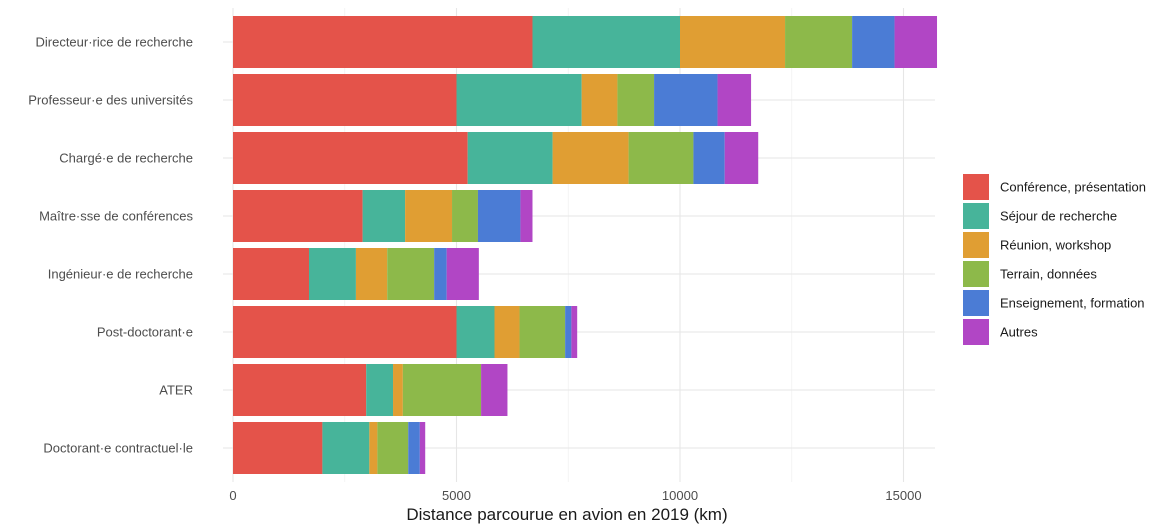 This screenshot has height=528, width=1161. I want to click on y-tick-label: Maître·sse de conférences, so click(116, 216).